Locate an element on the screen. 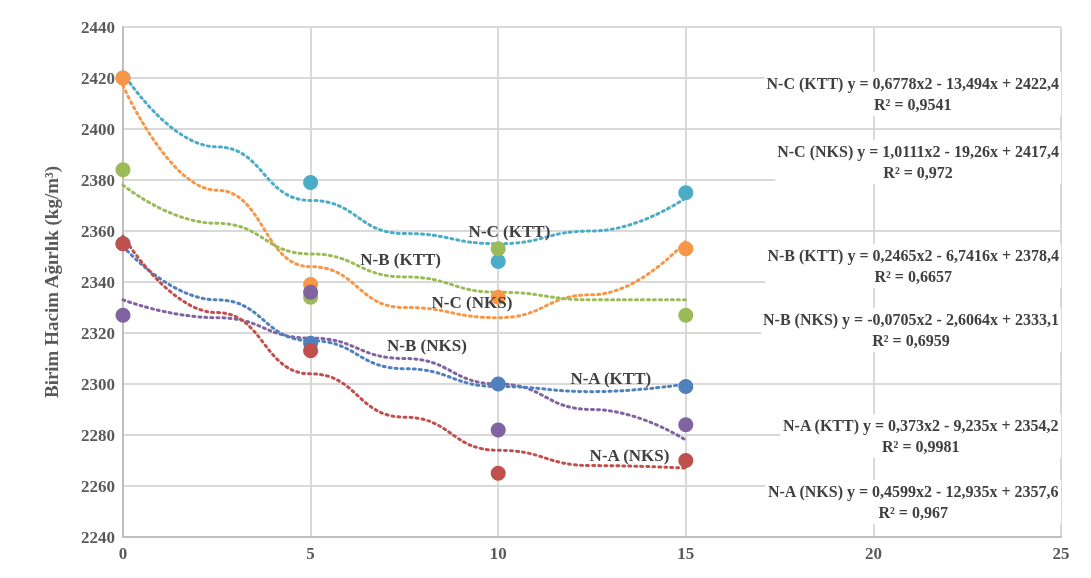 The height and width of the screenshot is (578, 1091). x-tick-label: 0 is located at coordinates (123, 553).